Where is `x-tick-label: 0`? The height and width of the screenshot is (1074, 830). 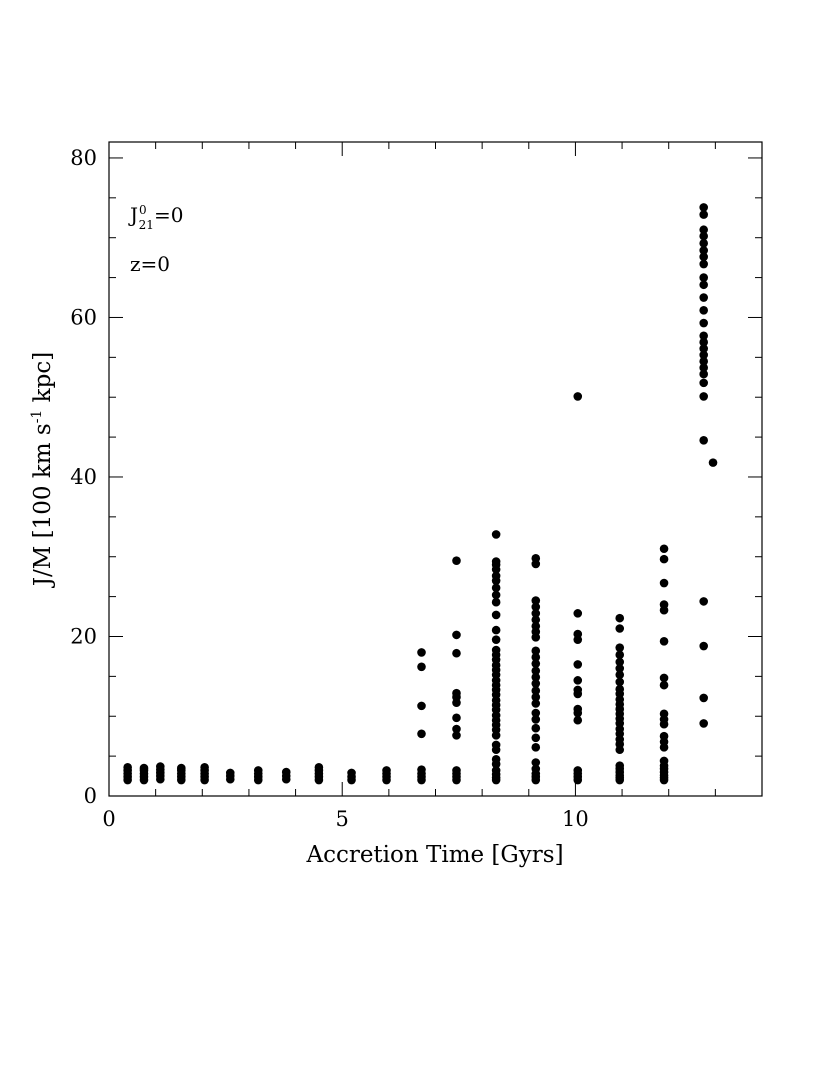
x-tick-label: 0 is located at coordinates (108, 819).